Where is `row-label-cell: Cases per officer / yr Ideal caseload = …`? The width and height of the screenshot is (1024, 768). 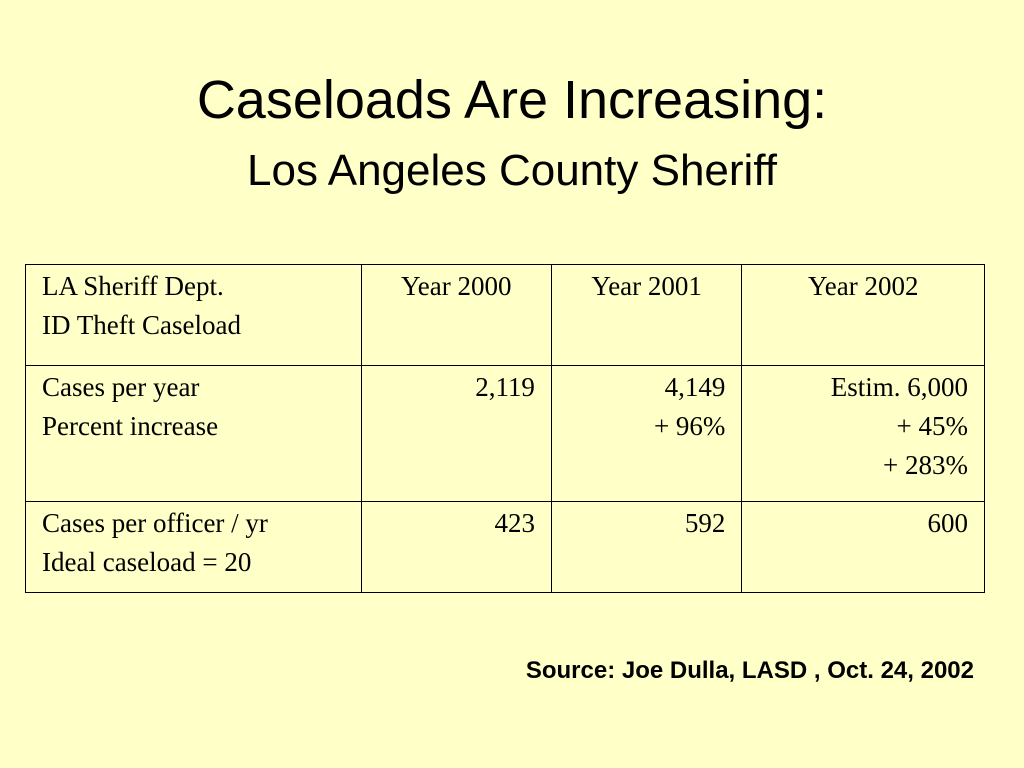 row-label-cell: Cases per officer / yr Ideal caseload = … is located at coordinates (193, 547).